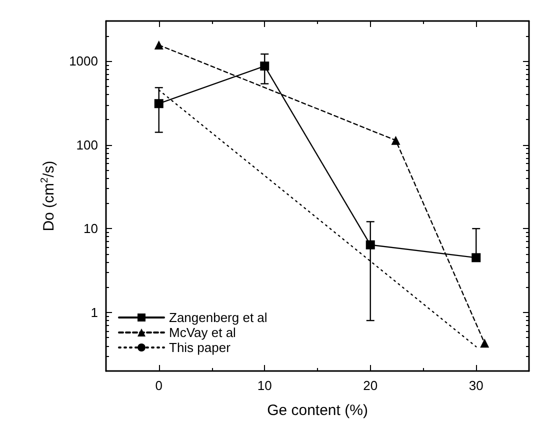  What do you see at coordinates (202, 332) in the screenshot?
I see `legend-label: McVay et al` at bounding box center [202, 332].